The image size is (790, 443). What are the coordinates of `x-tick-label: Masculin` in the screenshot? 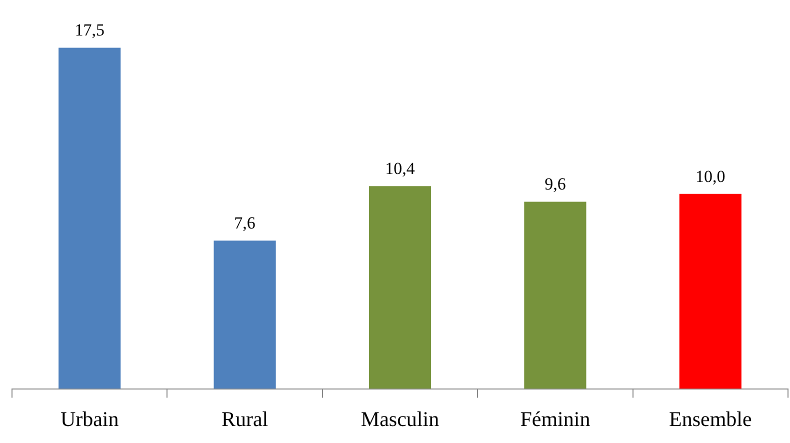 It's located at (400, 418).